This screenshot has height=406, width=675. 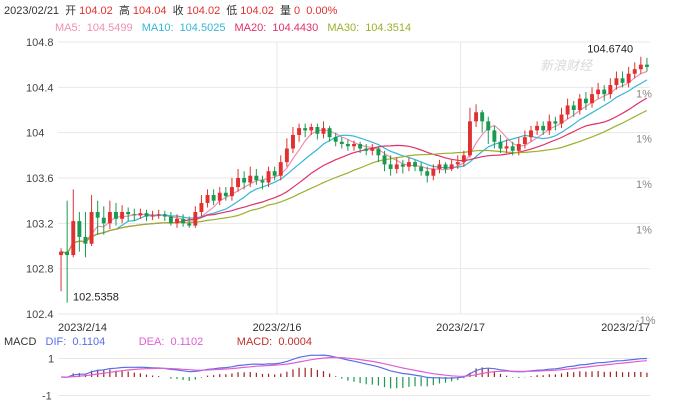 What do you see at coordinates (20, 342) in the screenshot?
I see `macd-title: MACD` at bounding box center [20, 342].